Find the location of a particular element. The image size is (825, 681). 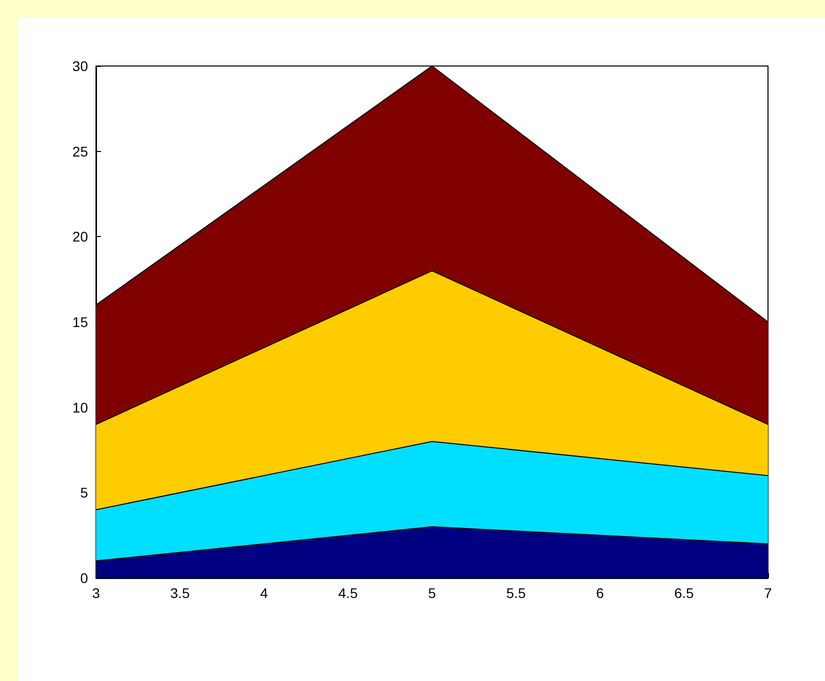

x-tick-label: 3.5 is located at coordinates (180, 593).